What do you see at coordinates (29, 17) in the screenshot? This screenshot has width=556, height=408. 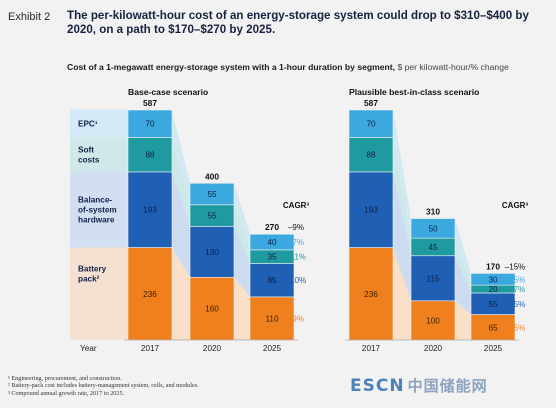 I see `exhibit-label: Exhibit 2` at bounding box center [29, 17].